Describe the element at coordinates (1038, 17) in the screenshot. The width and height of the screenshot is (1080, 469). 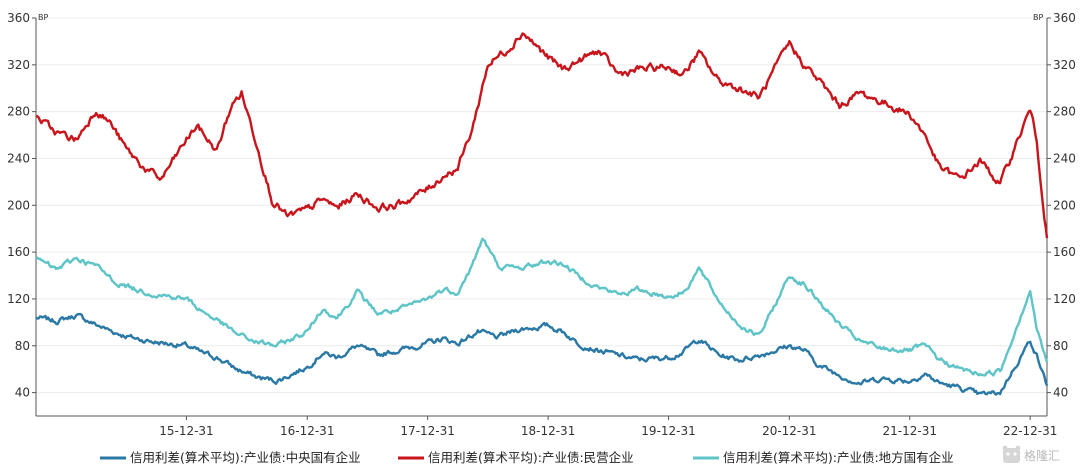
I see `right-unit-label: BP` at that location.